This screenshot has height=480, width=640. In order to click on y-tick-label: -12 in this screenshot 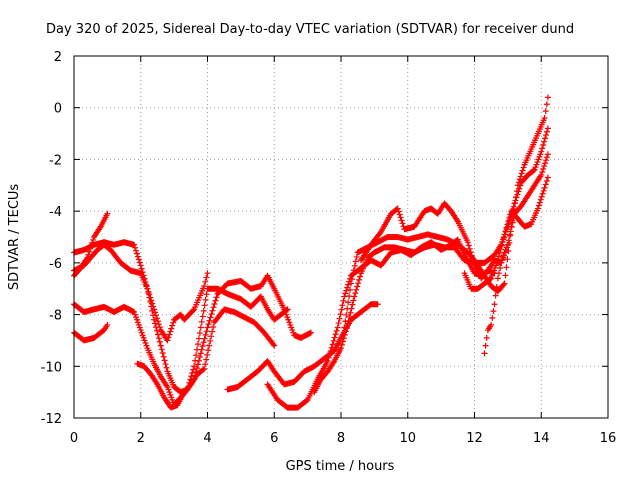, I will do `click(51, 419)`.